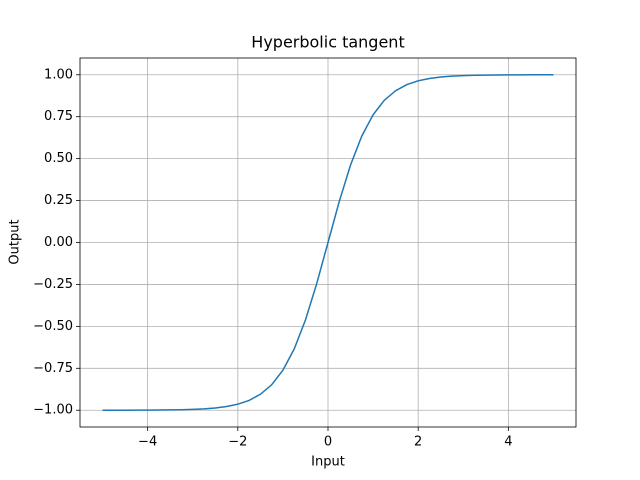 The width and height of the screenshot is (640, 480). I want to click on x-tick-label: −2, so click(237, 442).